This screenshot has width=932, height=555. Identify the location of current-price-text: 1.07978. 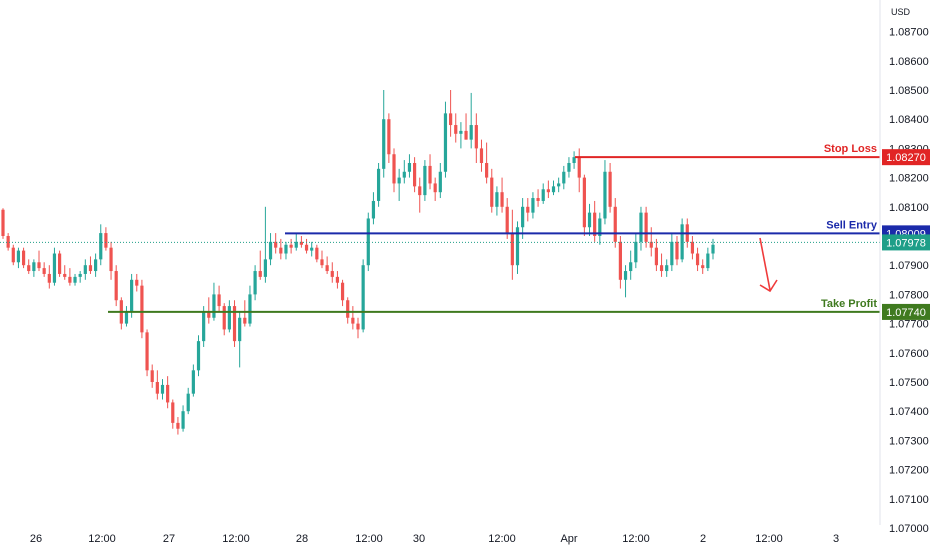
(906, 243).